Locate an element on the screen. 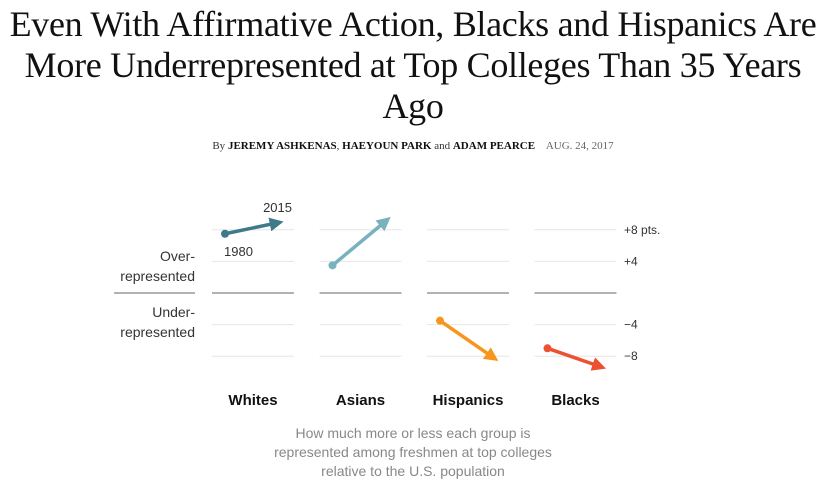 Image resolution: width=826 pixels, height=486 pixels. slope-line-asians is located at coordinates (361, 241).